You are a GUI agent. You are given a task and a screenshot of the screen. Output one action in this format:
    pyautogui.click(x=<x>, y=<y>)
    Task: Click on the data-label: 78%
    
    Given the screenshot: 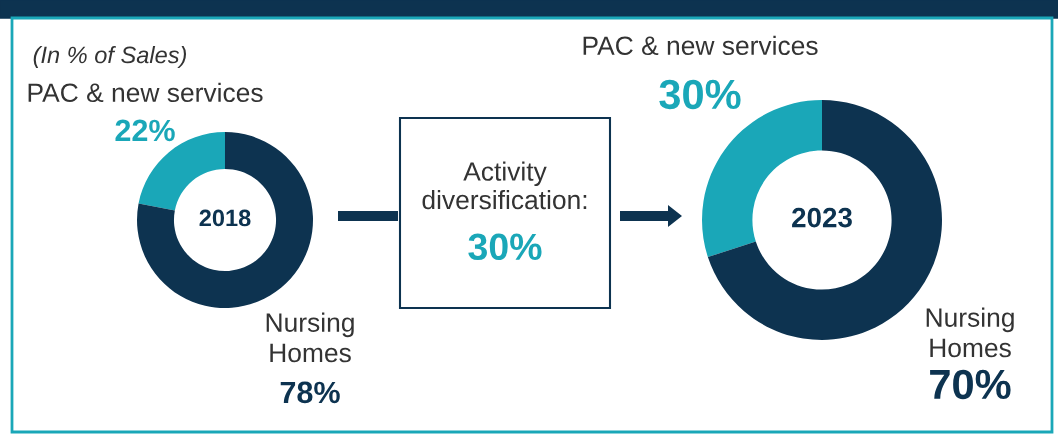 What is the action you would take?
    pyautogui.click(x=310, y=392)
    